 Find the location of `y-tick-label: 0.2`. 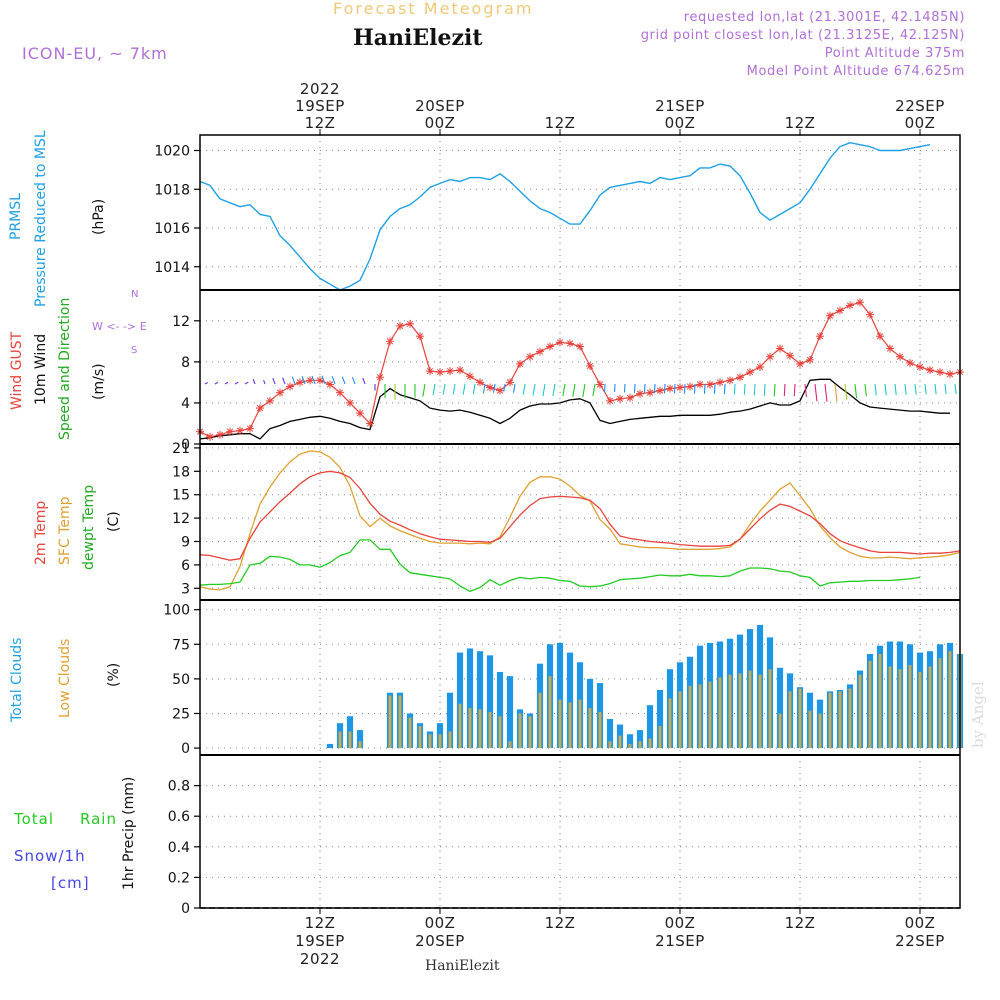

y-tick-label: 0.2 is located at coordinates (179, 878).